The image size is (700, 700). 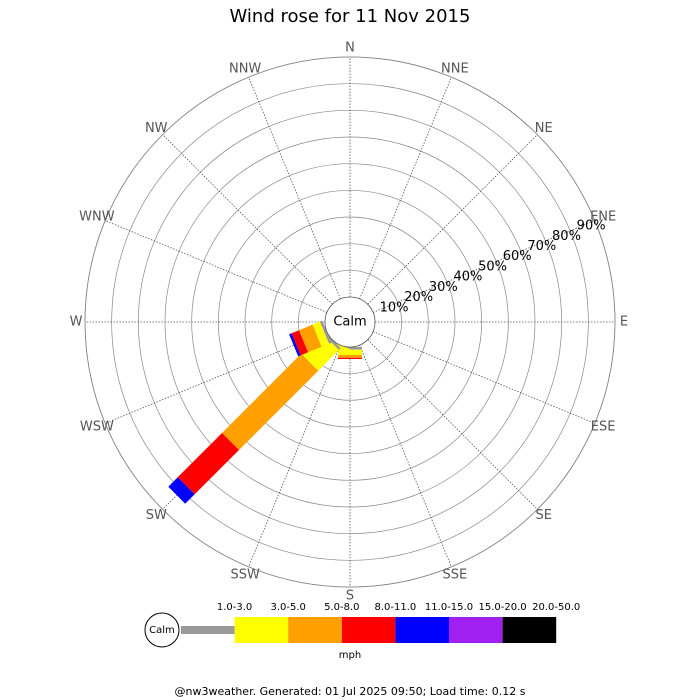 What do you see at coordinates (492, 266) in the screenshot?
I see `r-tick-label: 50%` at bounding box center [492, 266].